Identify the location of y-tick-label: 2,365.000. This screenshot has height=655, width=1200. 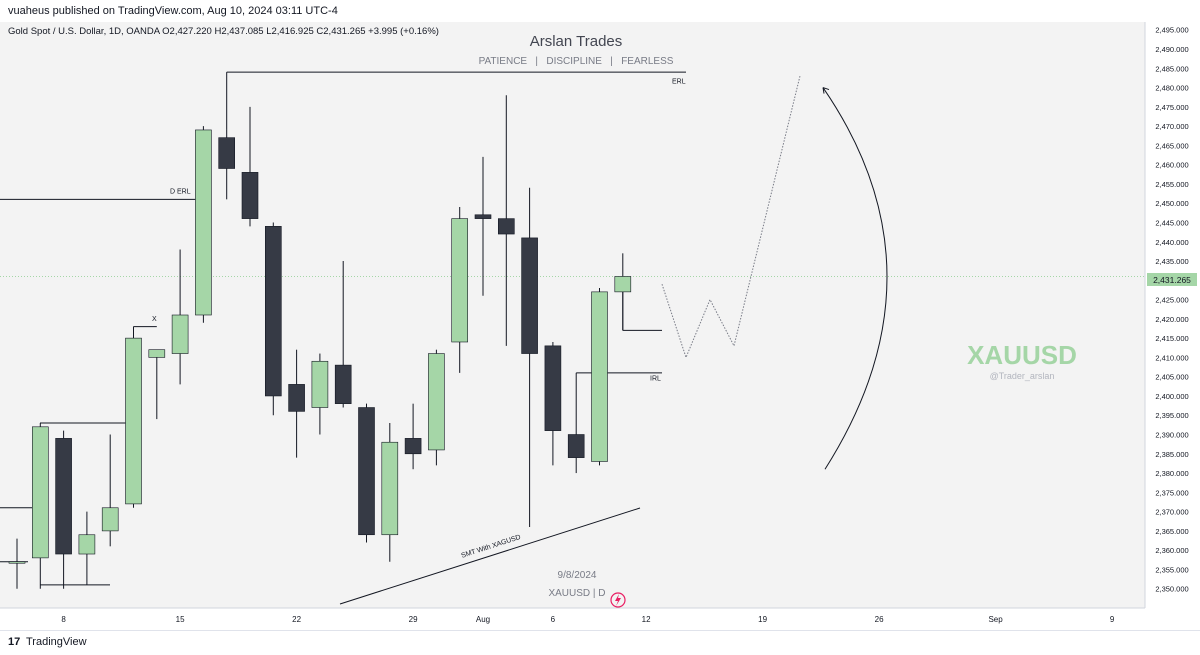
(1171, 531).